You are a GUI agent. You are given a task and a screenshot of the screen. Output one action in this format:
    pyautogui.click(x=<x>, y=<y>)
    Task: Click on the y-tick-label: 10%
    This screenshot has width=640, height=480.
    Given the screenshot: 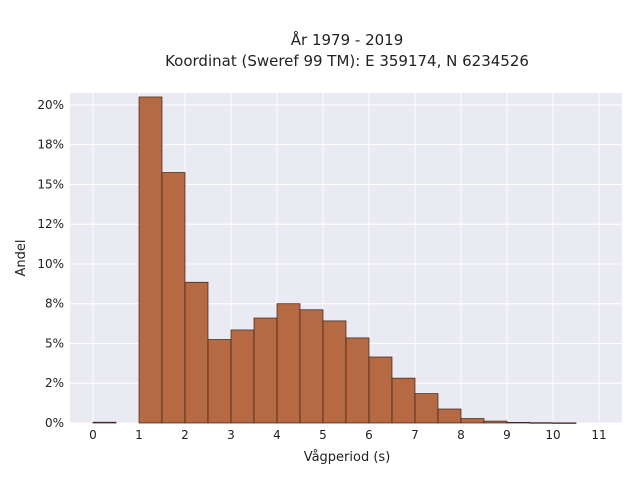 What is the action you would take?
    pyautogui.click(x=50, y=264)
    